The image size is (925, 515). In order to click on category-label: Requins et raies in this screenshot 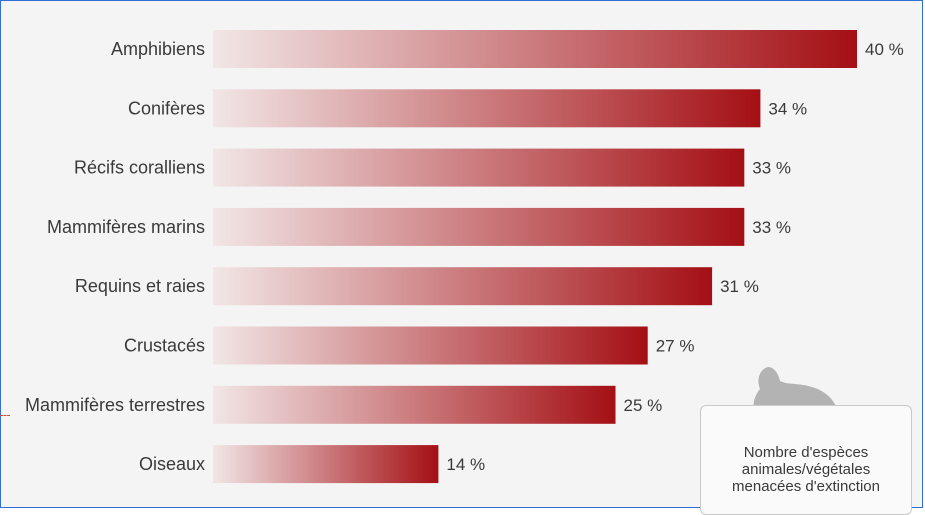, I will do `click(140, 286)`.